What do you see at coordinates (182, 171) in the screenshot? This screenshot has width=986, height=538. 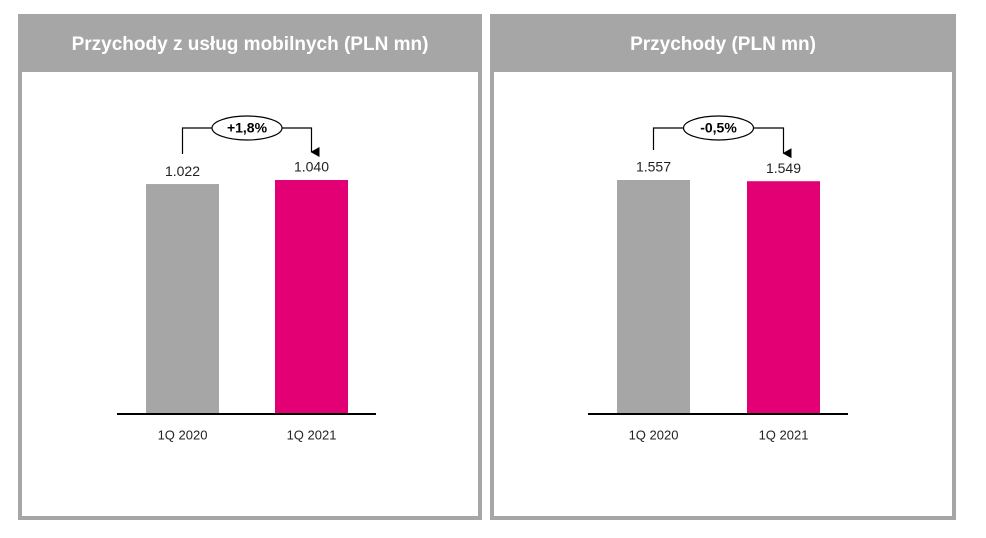 I see `value-label: 1.022` at bounding box center [182, 171].